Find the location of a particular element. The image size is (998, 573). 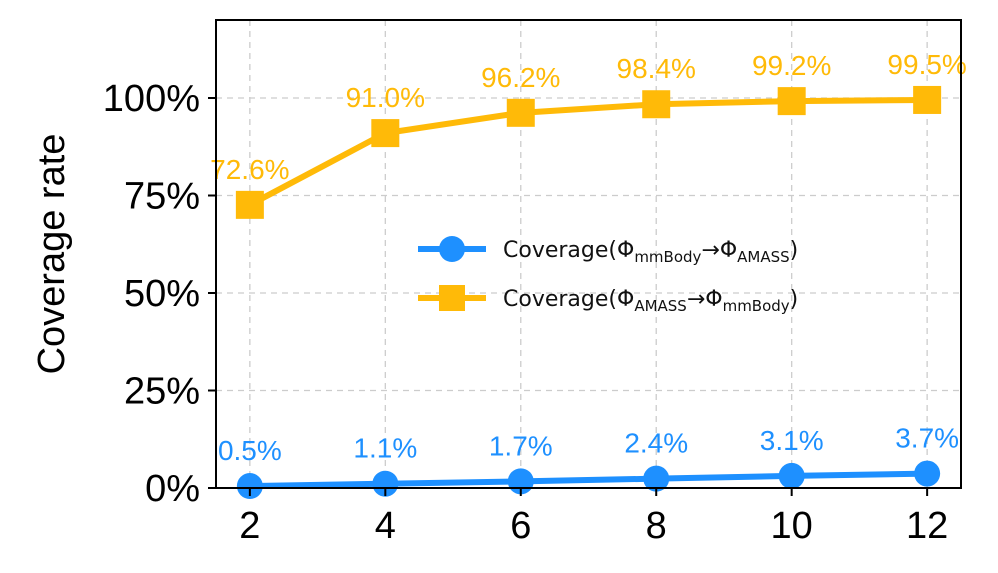

y-tick-label: 25% is located at coordinates (162, 392).